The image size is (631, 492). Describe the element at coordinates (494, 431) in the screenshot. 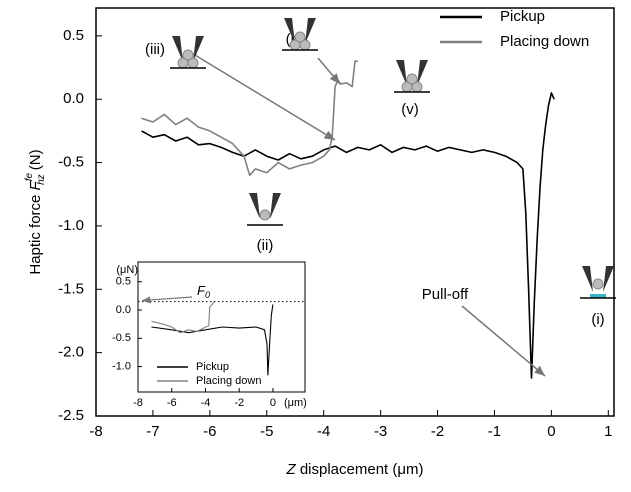

I see `x-tick-label: -1` at that location.